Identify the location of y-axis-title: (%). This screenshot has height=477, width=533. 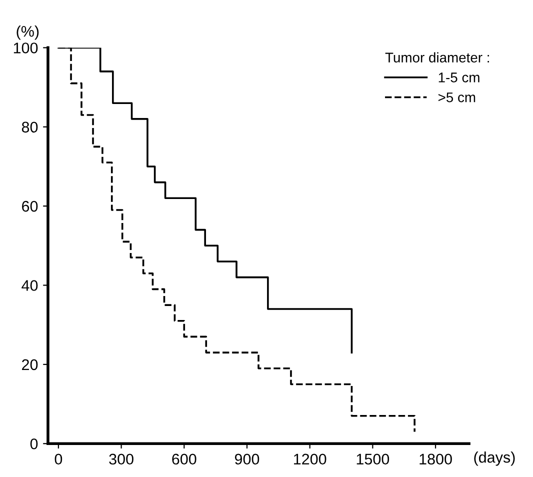
(27, 33).